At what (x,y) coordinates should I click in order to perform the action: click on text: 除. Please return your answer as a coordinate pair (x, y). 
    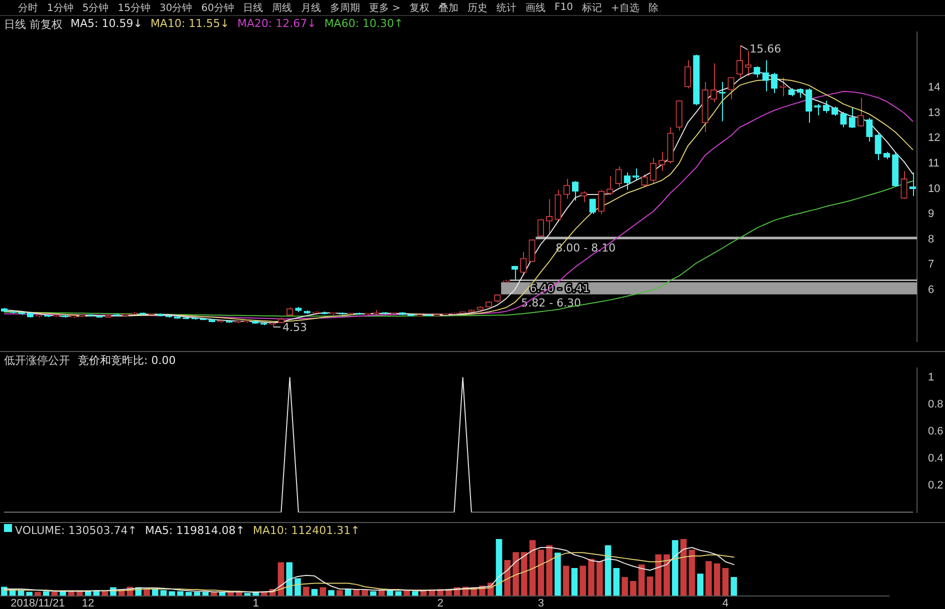
    Looking at the image, I should click on (653, 8).